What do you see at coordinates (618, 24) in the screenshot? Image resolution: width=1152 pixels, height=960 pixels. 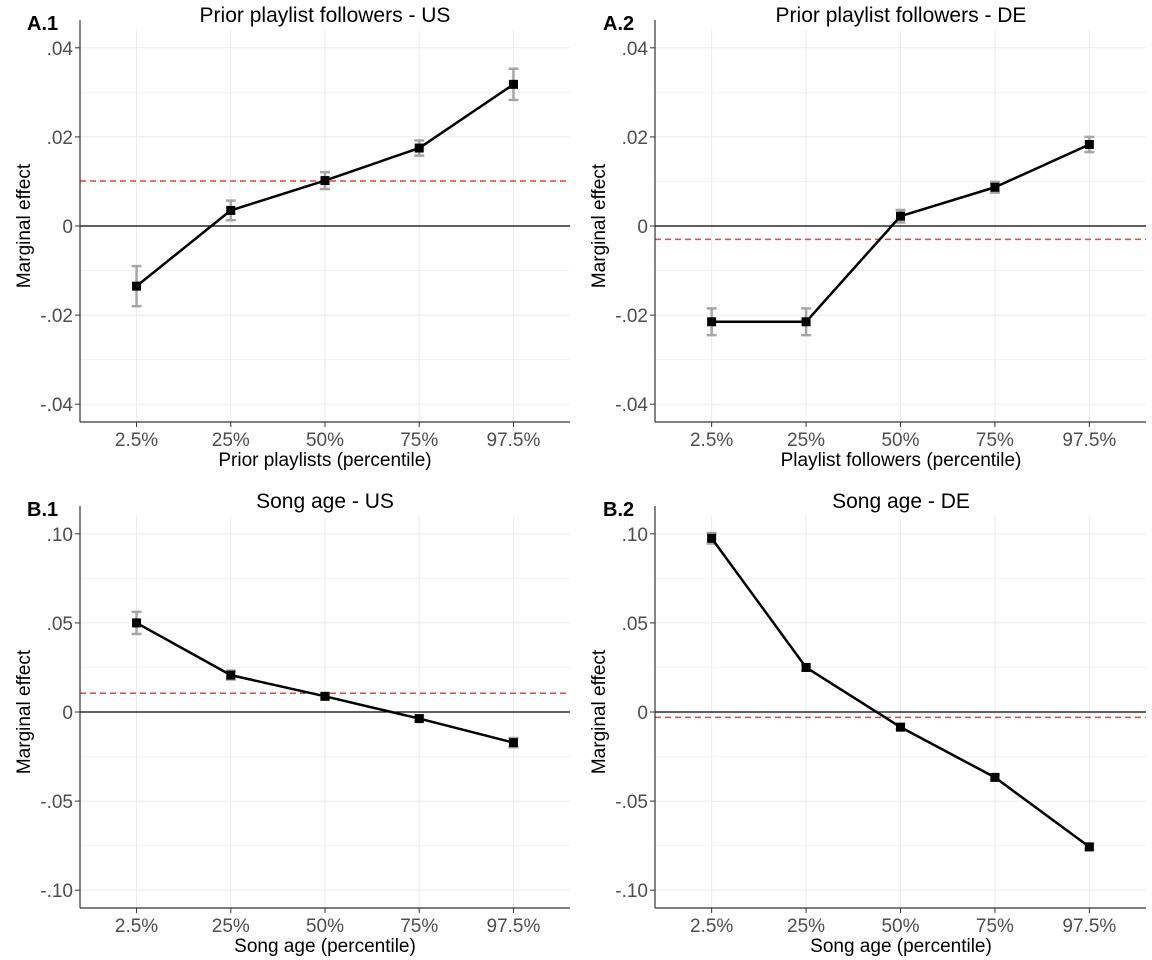 I see `panel-label: A.2` at bounding box center [618, 24].